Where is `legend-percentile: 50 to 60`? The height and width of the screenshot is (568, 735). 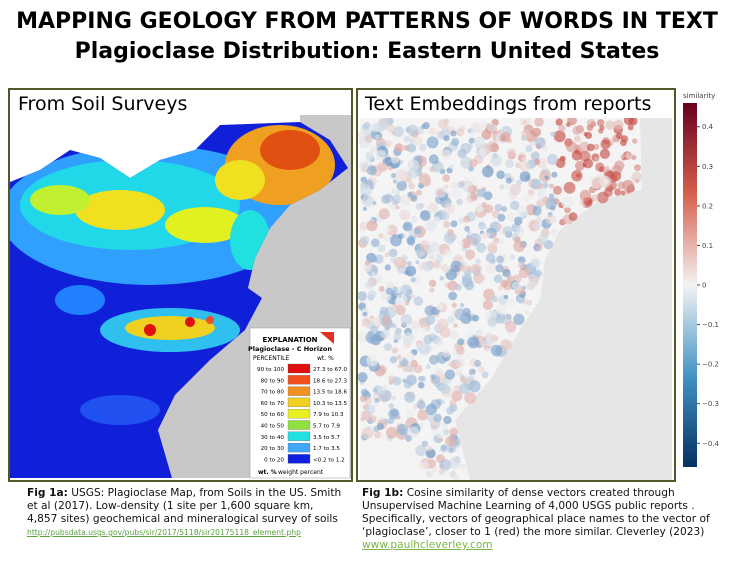 legend-percentile: 50 to 60 is located at coordinates (273, 415).